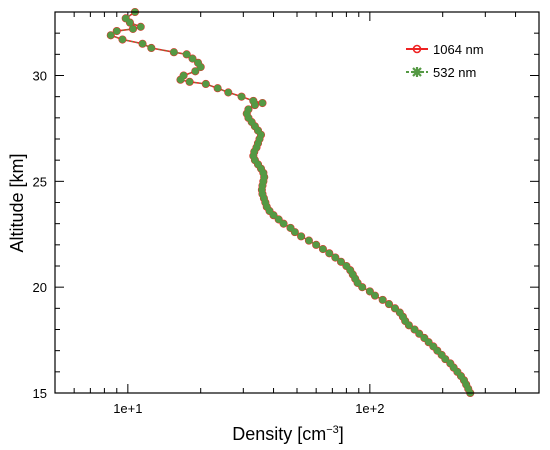  Describe the element at coordinates (40, 393) in the screenshot. I see `y-tick-label: 15` at that location.